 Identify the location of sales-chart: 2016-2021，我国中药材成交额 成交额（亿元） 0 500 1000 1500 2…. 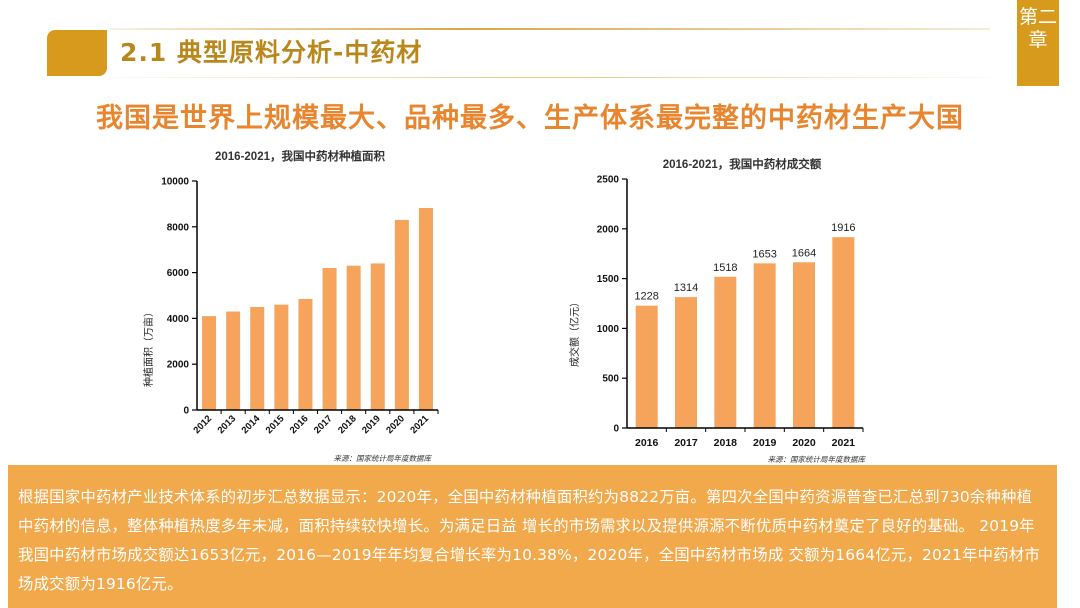
(717, 310).